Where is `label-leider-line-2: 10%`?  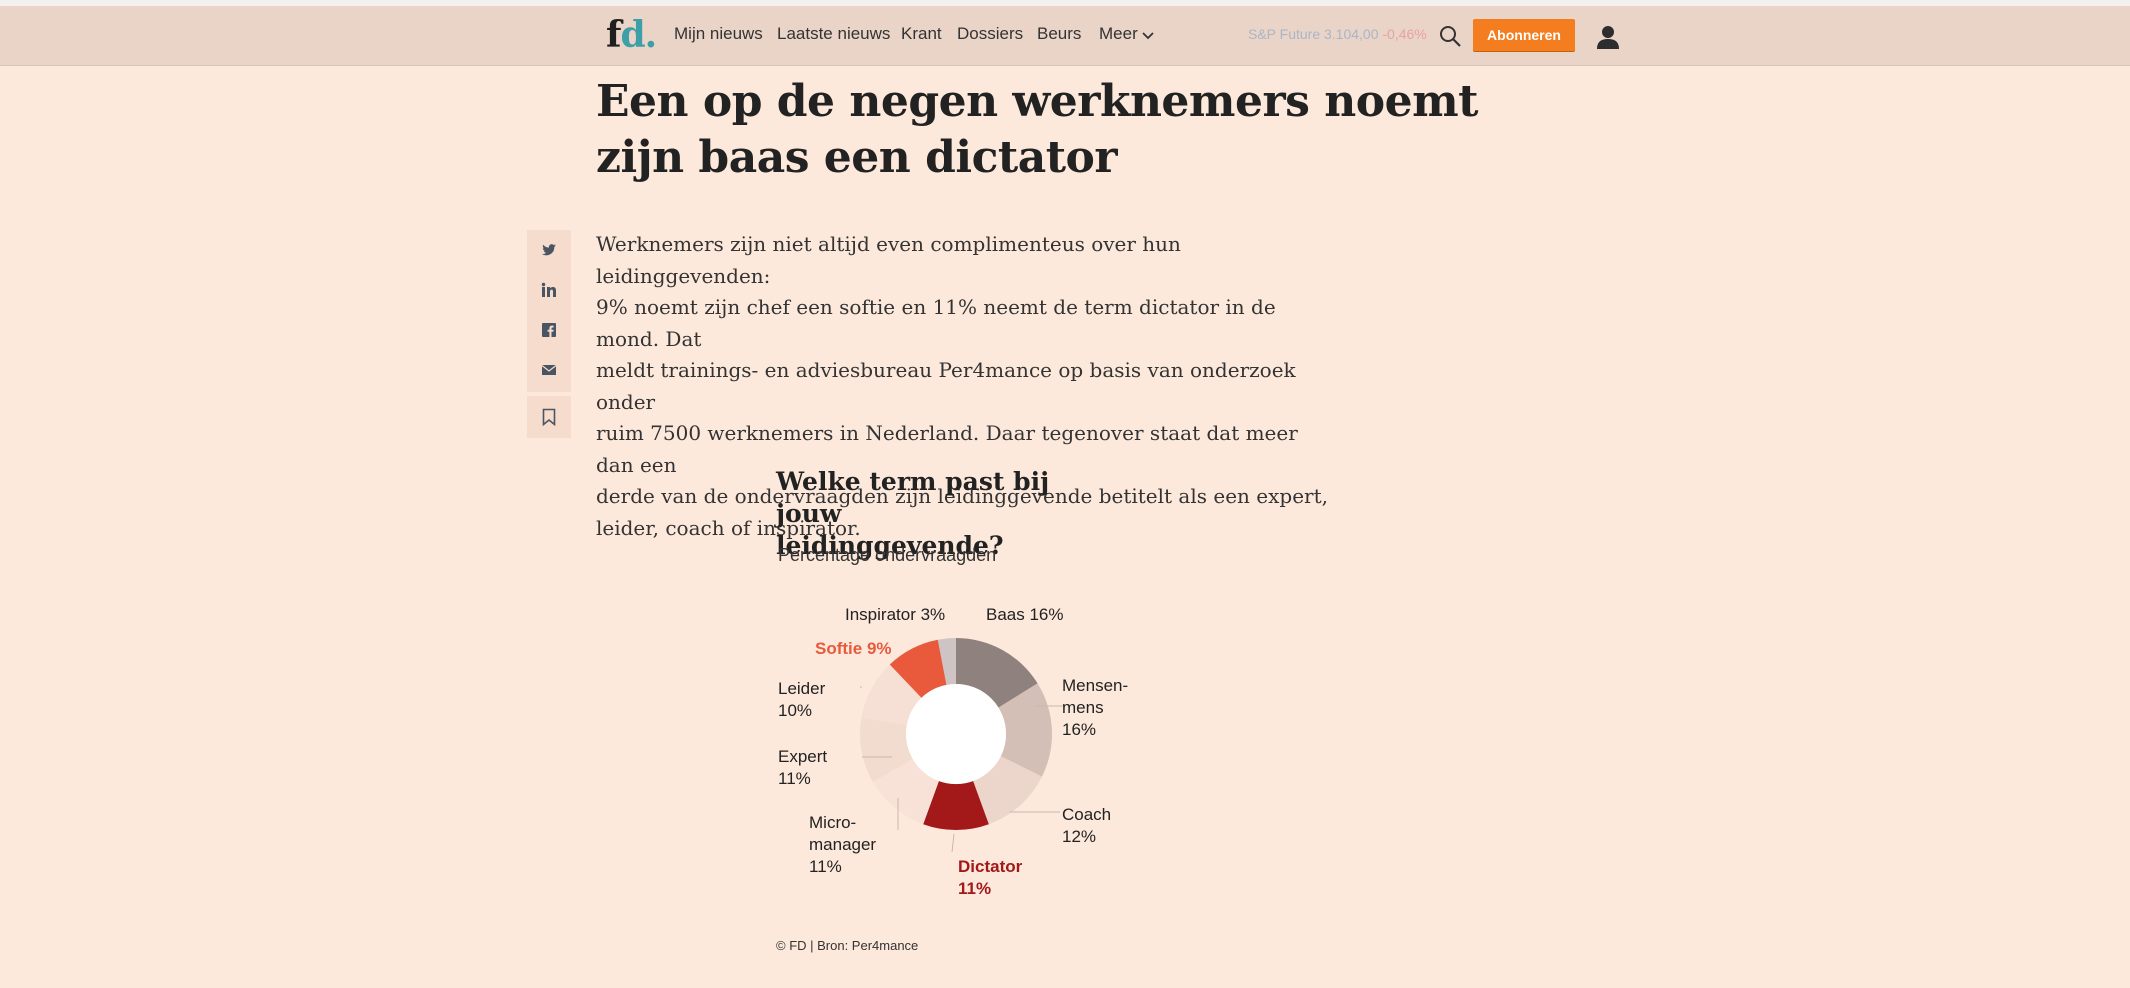 label-leider-line-2: 10% is located at coordinates (795, 710).